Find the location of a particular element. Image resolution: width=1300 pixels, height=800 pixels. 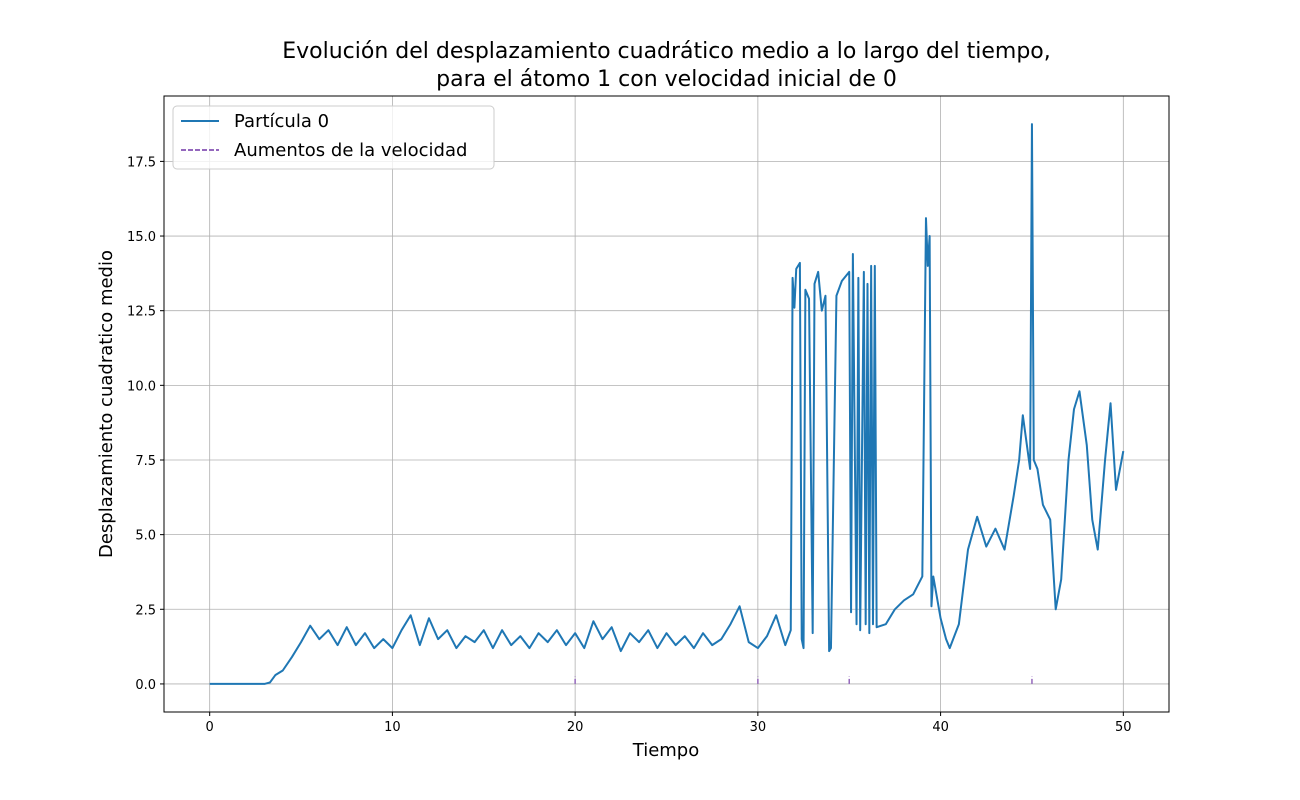

x-tick-label: 30 is located at coordinates (758, 727).